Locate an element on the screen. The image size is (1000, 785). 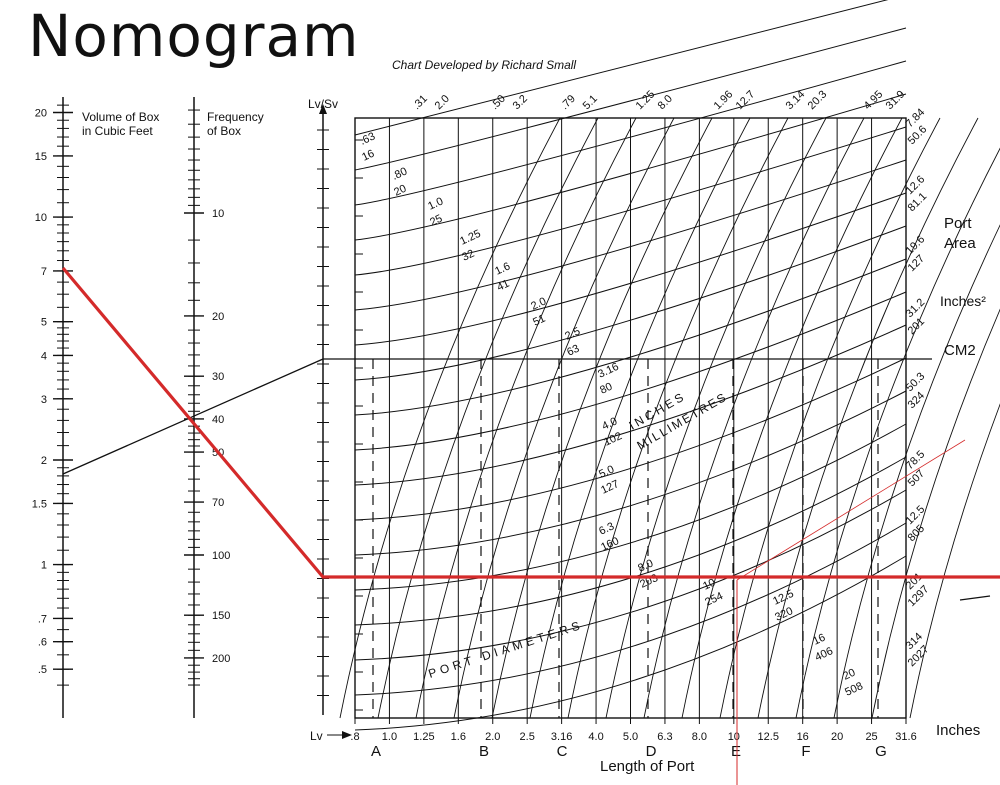
diameter-mm-label: 406 is located at coordinates (824, 654).